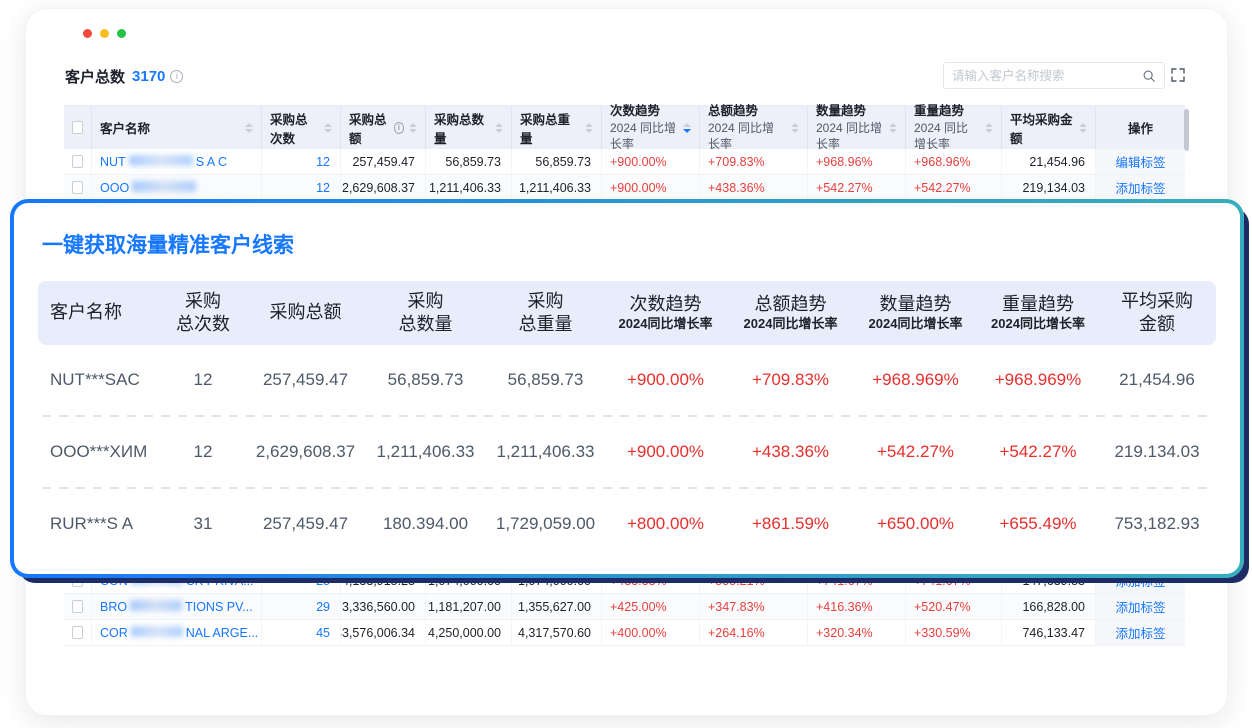  I want to click on qty-cell: 4,250,000.00, so click(469, 632).